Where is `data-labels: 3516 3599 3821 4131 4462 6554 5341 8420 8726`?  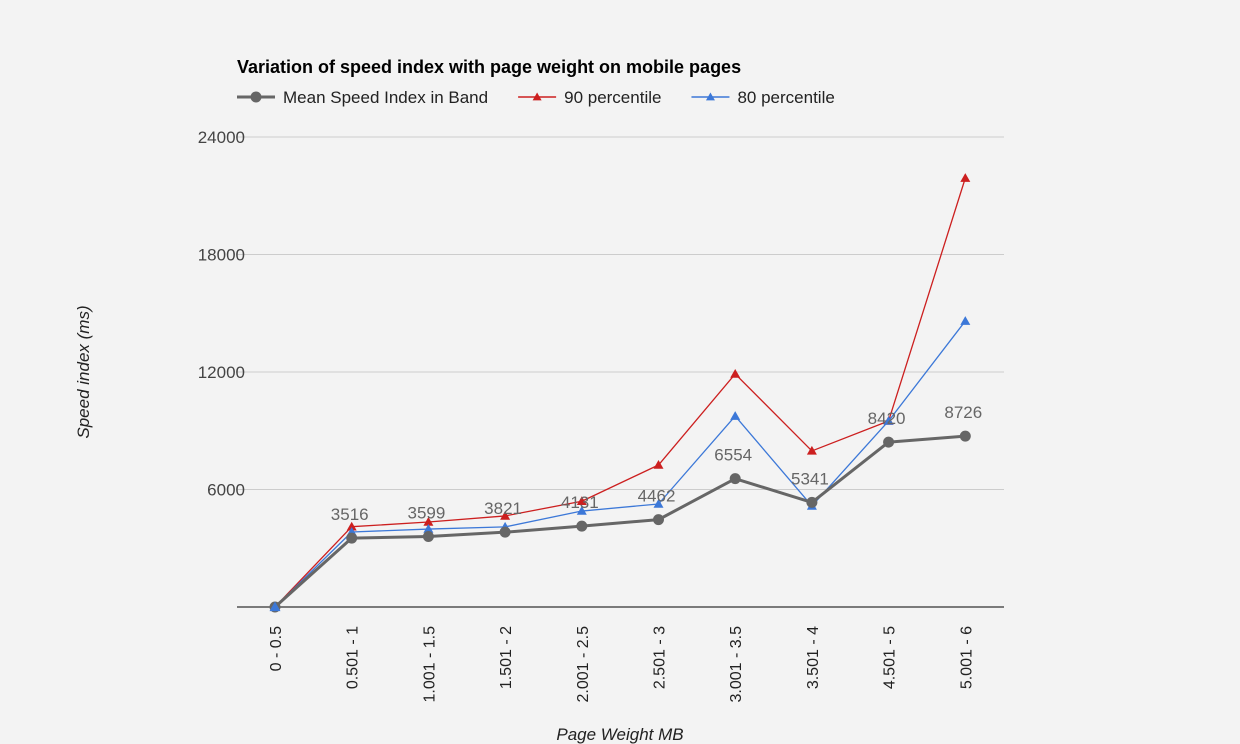
data-labels: 3516 3599 3821 4131 4462 6554 5341 8420 8726 is located at coordinates (656, 463).